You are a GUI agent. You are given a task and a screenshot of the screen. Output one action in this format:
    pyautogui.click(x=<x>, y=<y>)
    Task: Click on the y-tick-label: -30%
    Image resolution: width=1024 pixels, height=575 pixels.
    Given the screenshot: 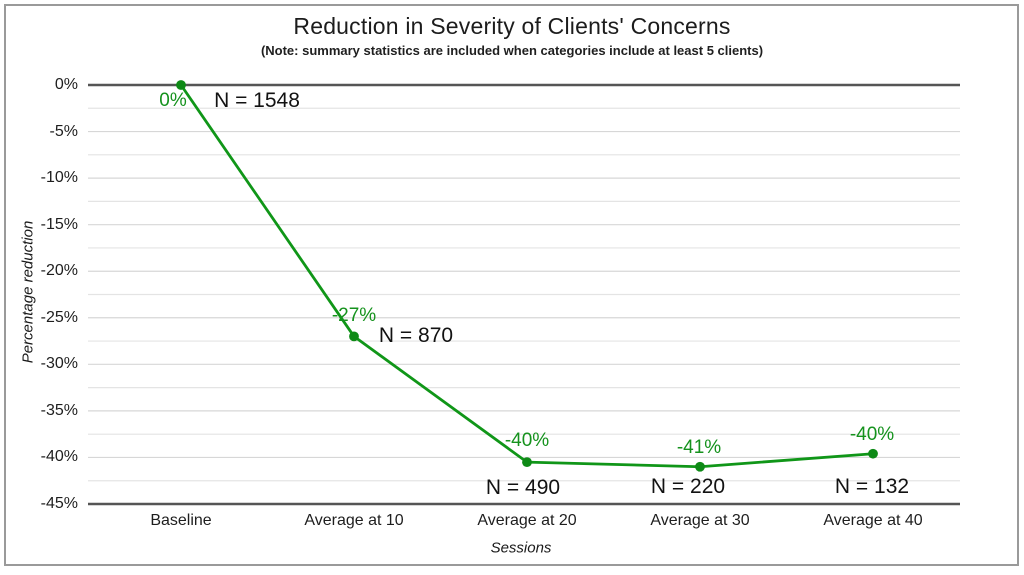 What is the action you would take?
    pyautogui.click(x=59, y=364)
    